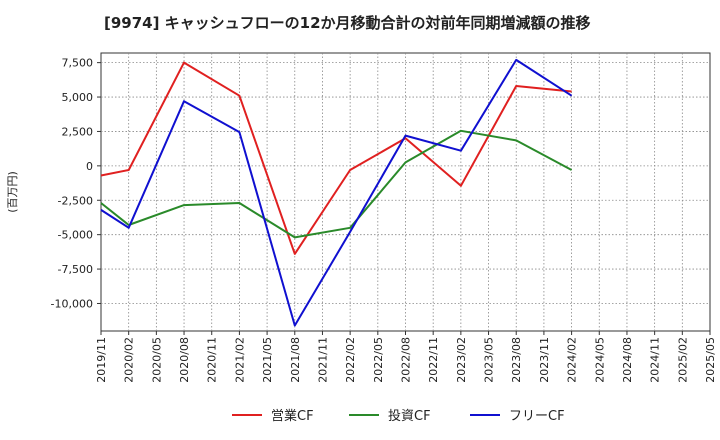 Image resolution: width=720 pixels, height=440 pixels. I want to click on x-tick-label: 2022/08, so click(406, 360).